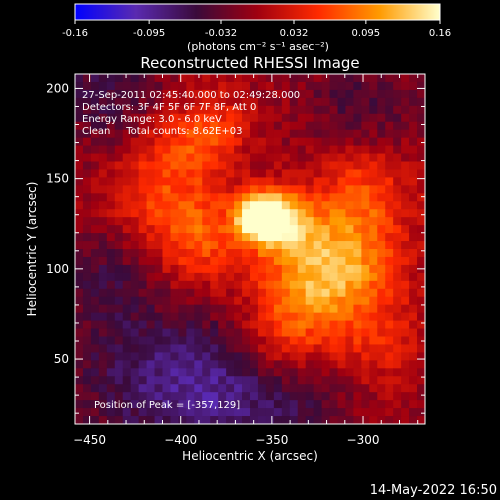 The width and height of the screenshot is (500, 500). Describe the element at coordinates (433, 490) in the screenshot. I see `footer-date: 14-May-2022 16:50` at that location.